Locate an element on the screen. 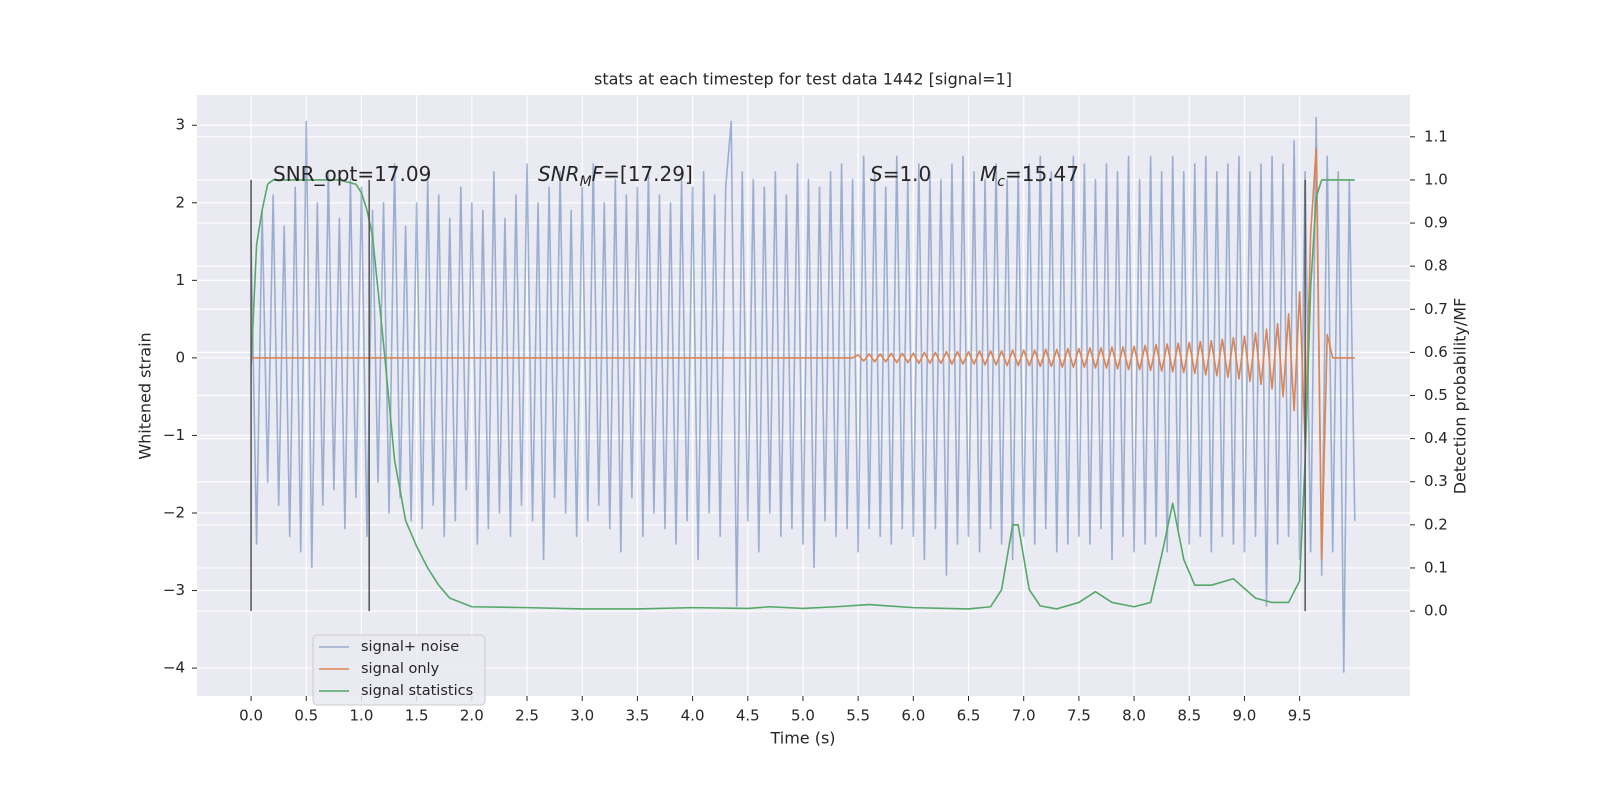  legend-box is located at coordinates (399, 670).